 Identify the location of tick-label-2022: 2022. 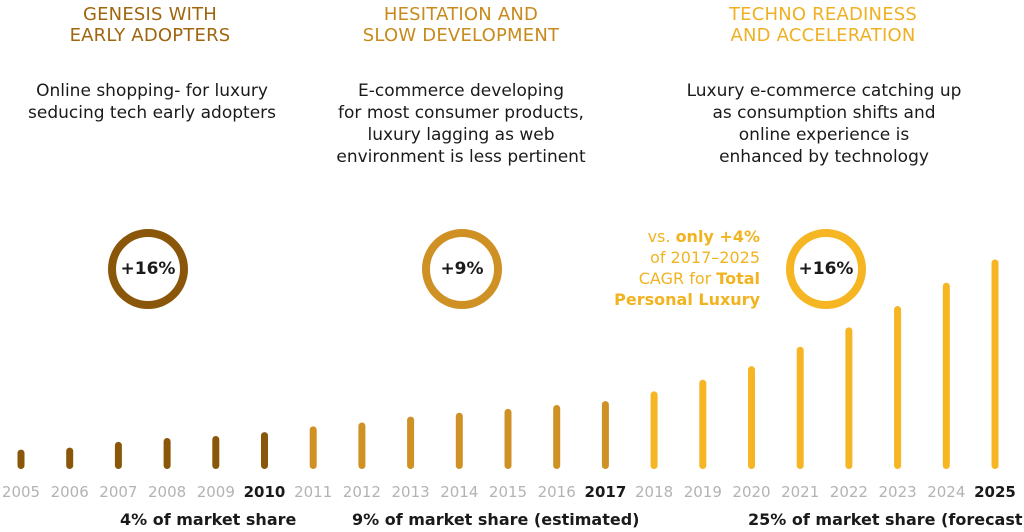
(849, 492).